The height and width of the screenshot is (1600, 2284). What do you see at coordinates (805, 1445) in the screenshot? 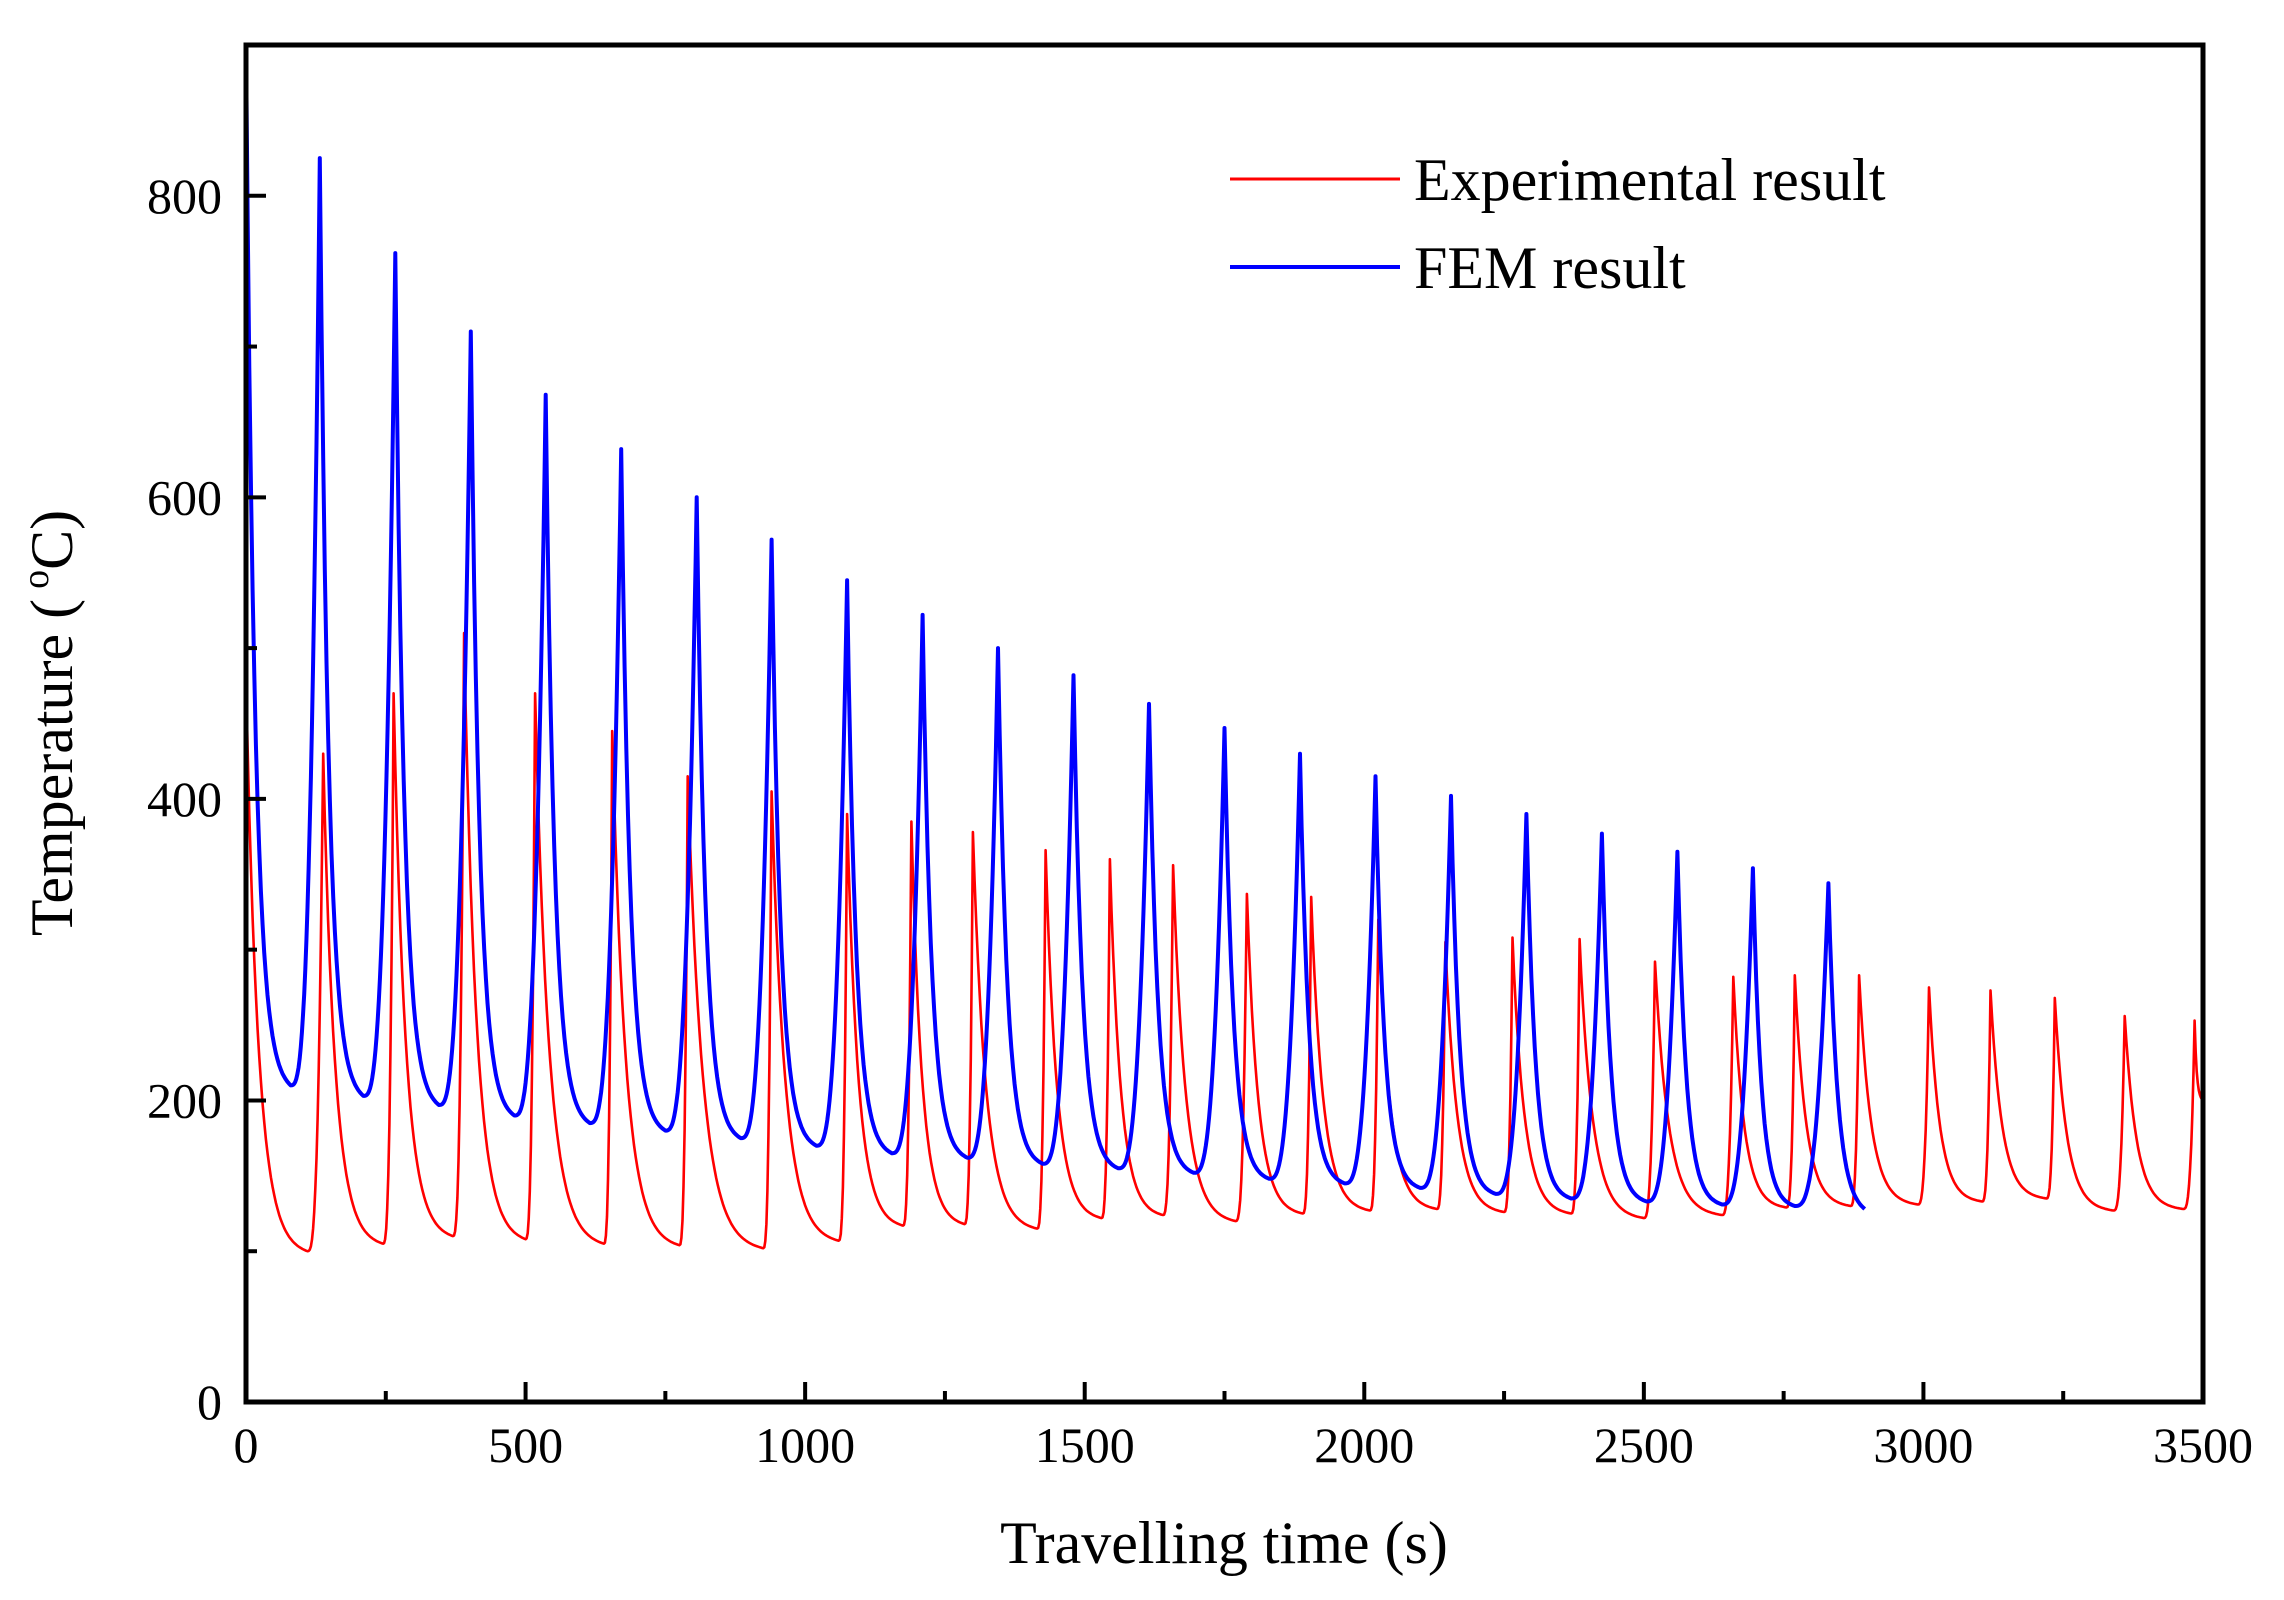
I see `x-tick-label-1000: 1000` at bounding box center [805, 1445].